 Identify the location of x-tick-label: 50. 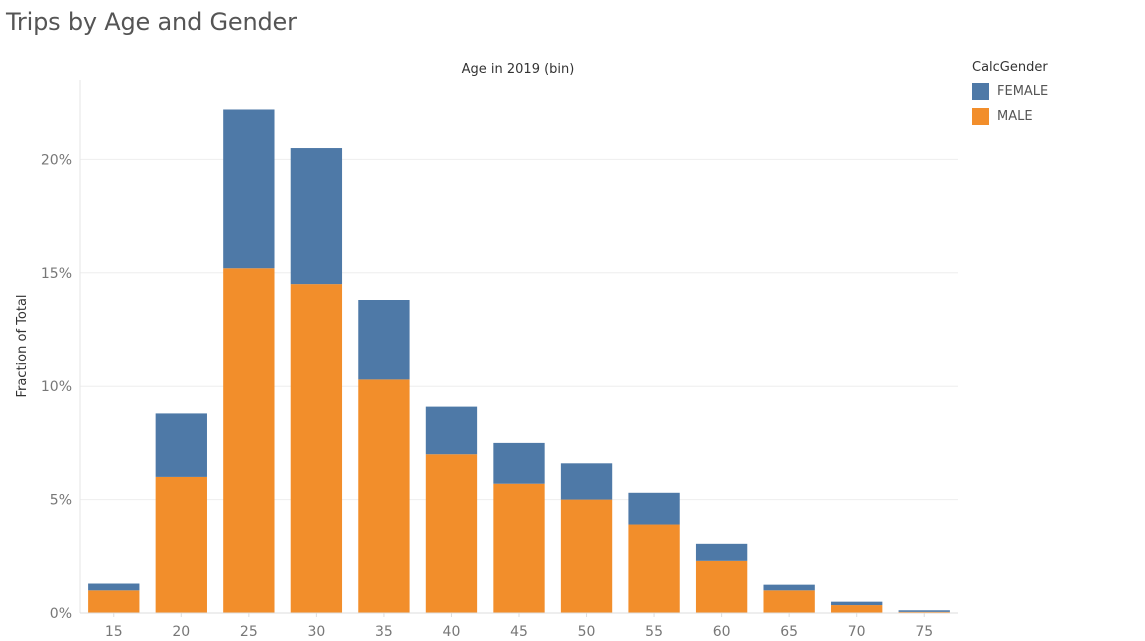
(587, 632).